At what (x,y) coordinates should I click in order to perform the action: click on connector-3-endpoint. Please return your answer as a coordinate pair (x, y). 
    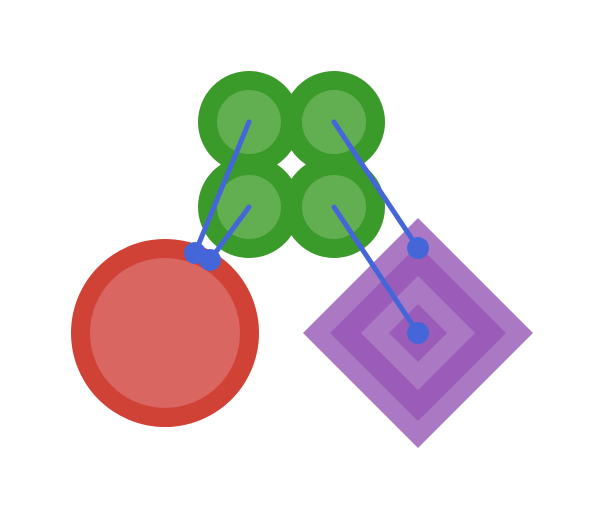
    Looking at the image, I should click on (418, 248).